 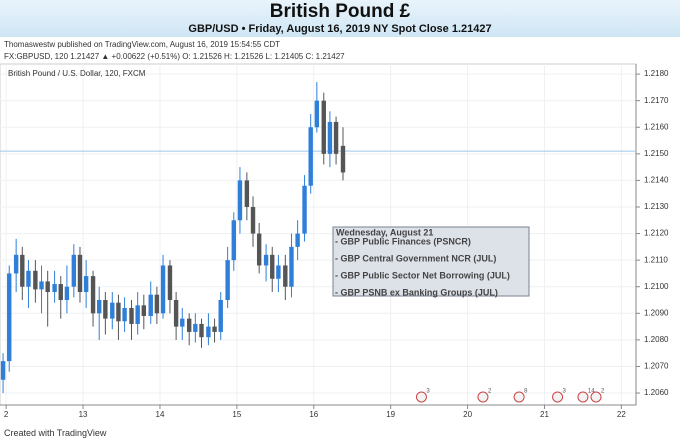 I want to click on x-tick-label: 14, so click(x=160, y=414).